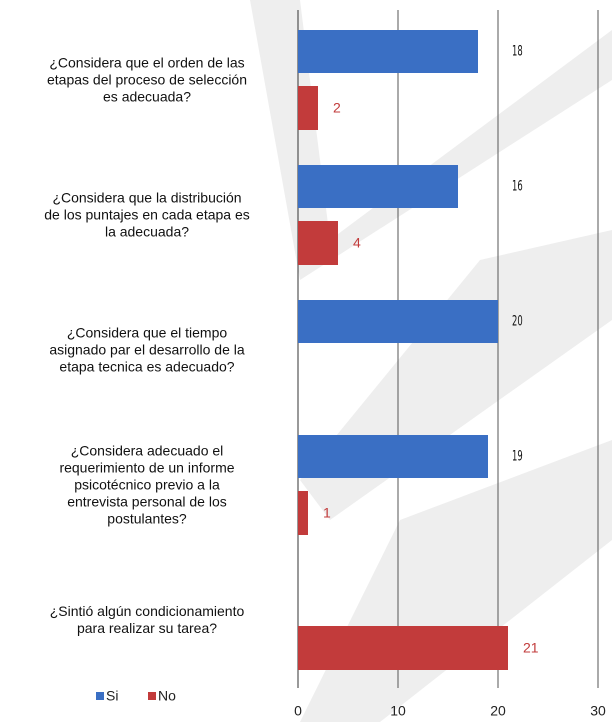  I want to click on legend-label: Si, so click(112, 696).